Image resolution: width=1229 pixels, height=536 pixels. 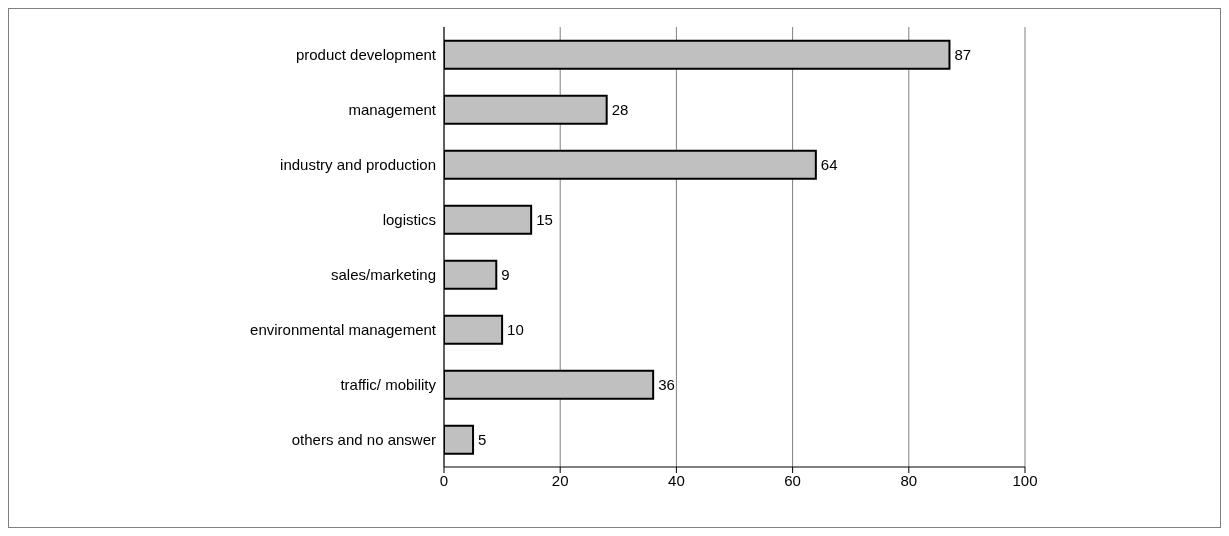 I want to click on y-tick-label: environmental management, so click(x=343, y=329).